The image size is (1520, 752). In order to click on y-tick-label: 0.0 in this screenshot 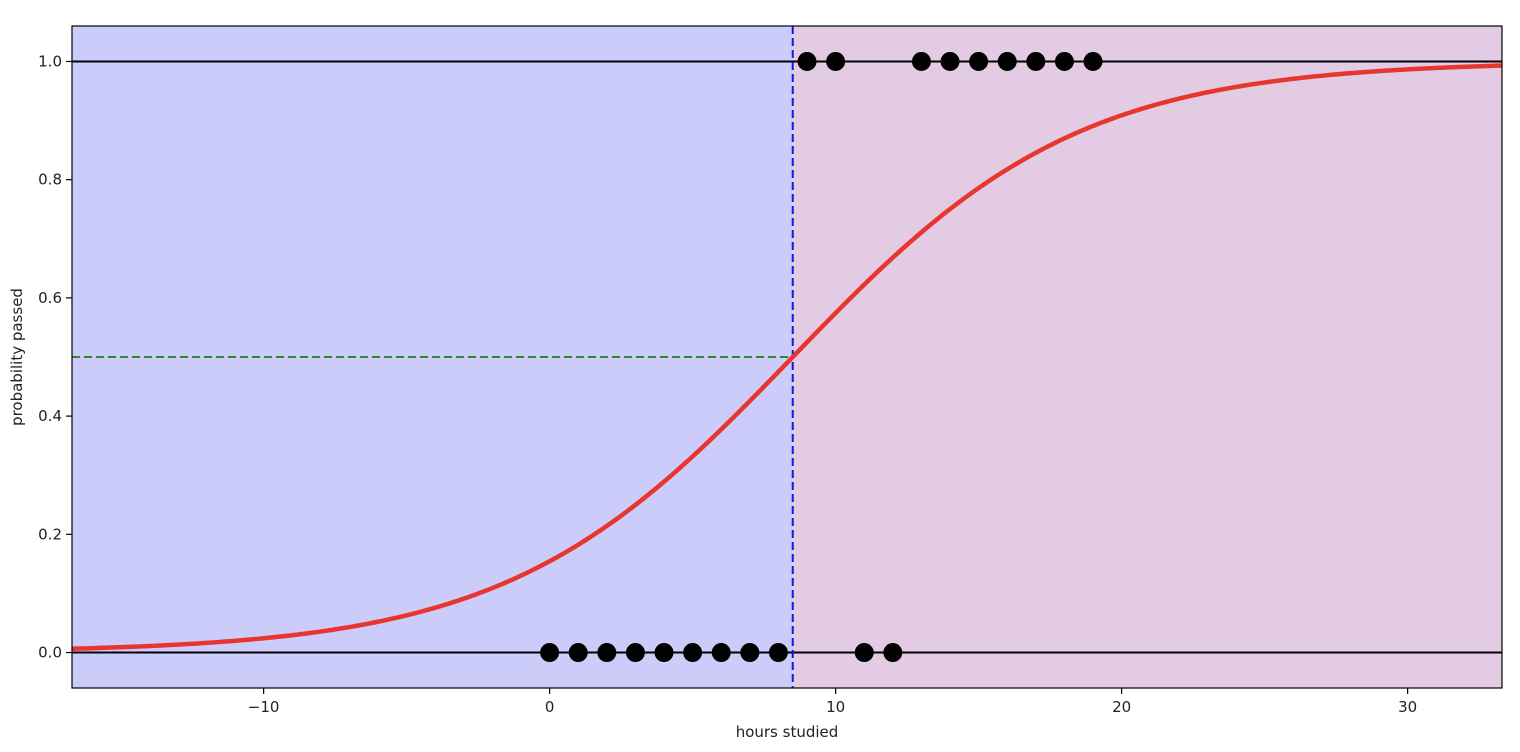, I will do `click(50, 653)`.